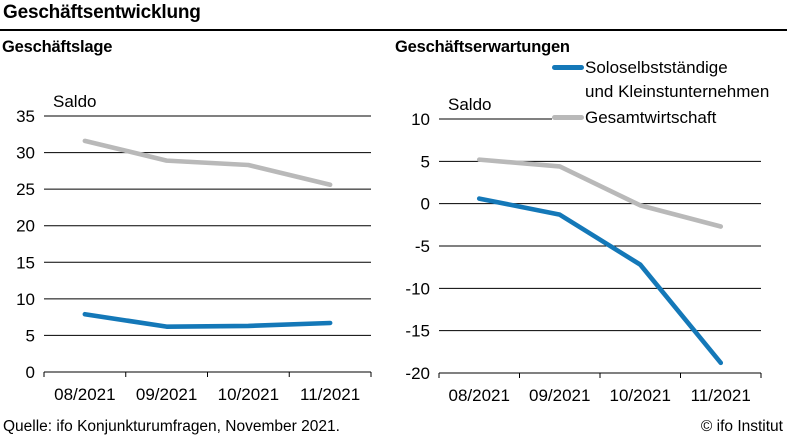 The image size is (787, 443). I want to click on legend-label-line: Gesamtwirtschaft, so click(651, 117).